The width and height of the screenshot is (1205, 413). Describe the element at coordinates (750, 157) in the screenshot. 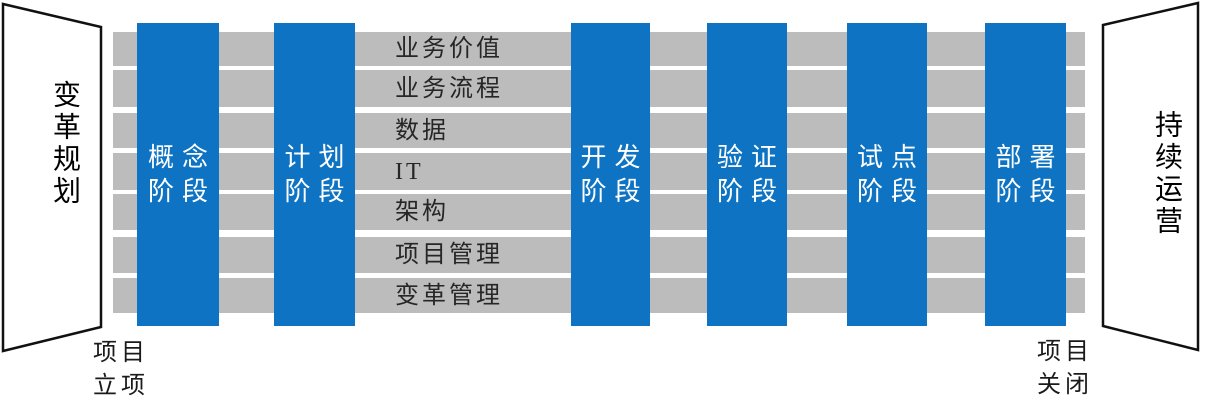

I see `phase-label-line: 验证` at that location.